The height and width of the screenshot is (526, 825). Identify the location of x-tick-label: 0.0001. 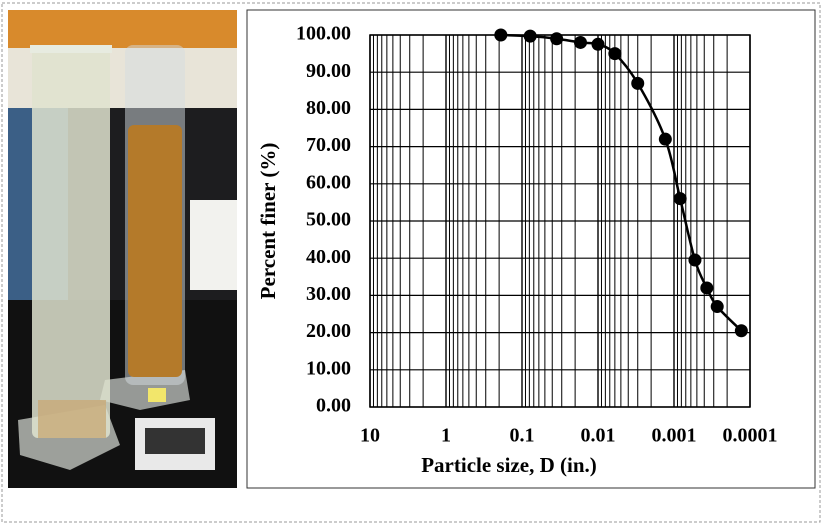
(750, 436).